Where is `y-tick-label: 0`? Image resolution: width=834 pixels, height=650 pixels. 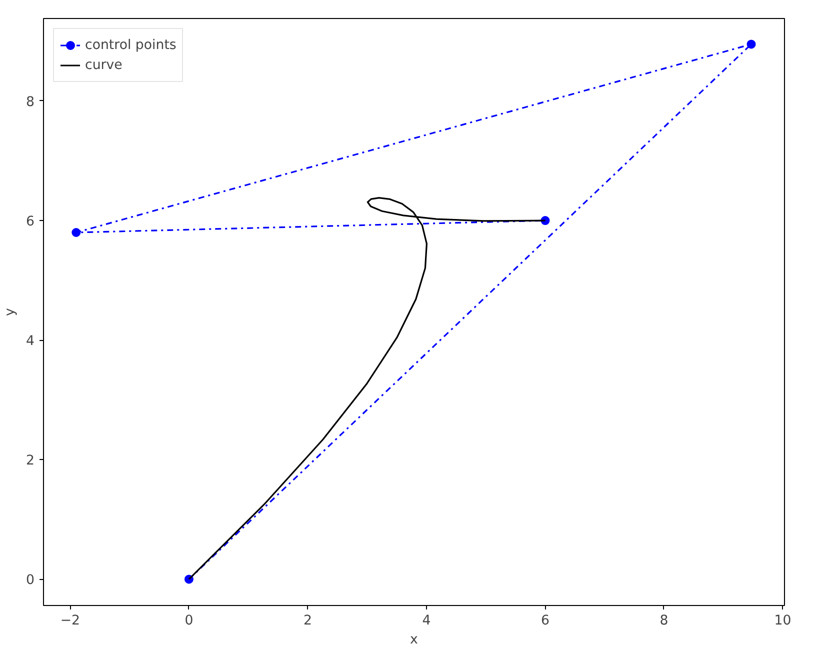 y-tick-label: 0 is located at coordinates (30, 580).